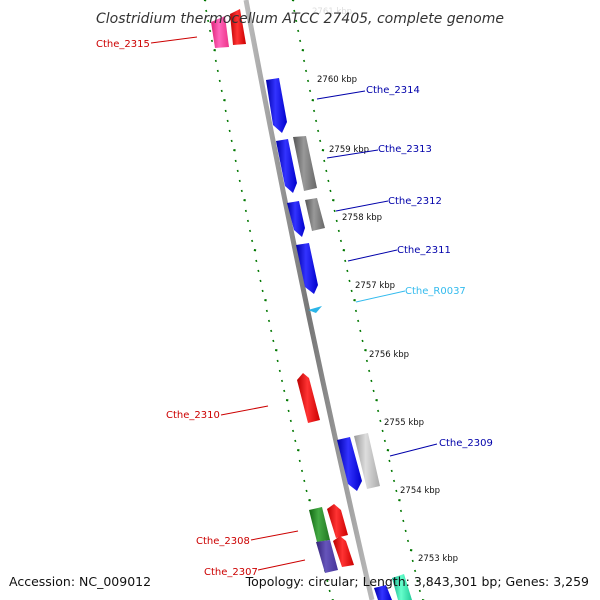 This screenshot has width=600, height=600. I want to click on gene-label-cthe-2310: Cthe_2310, so click(193, 415).